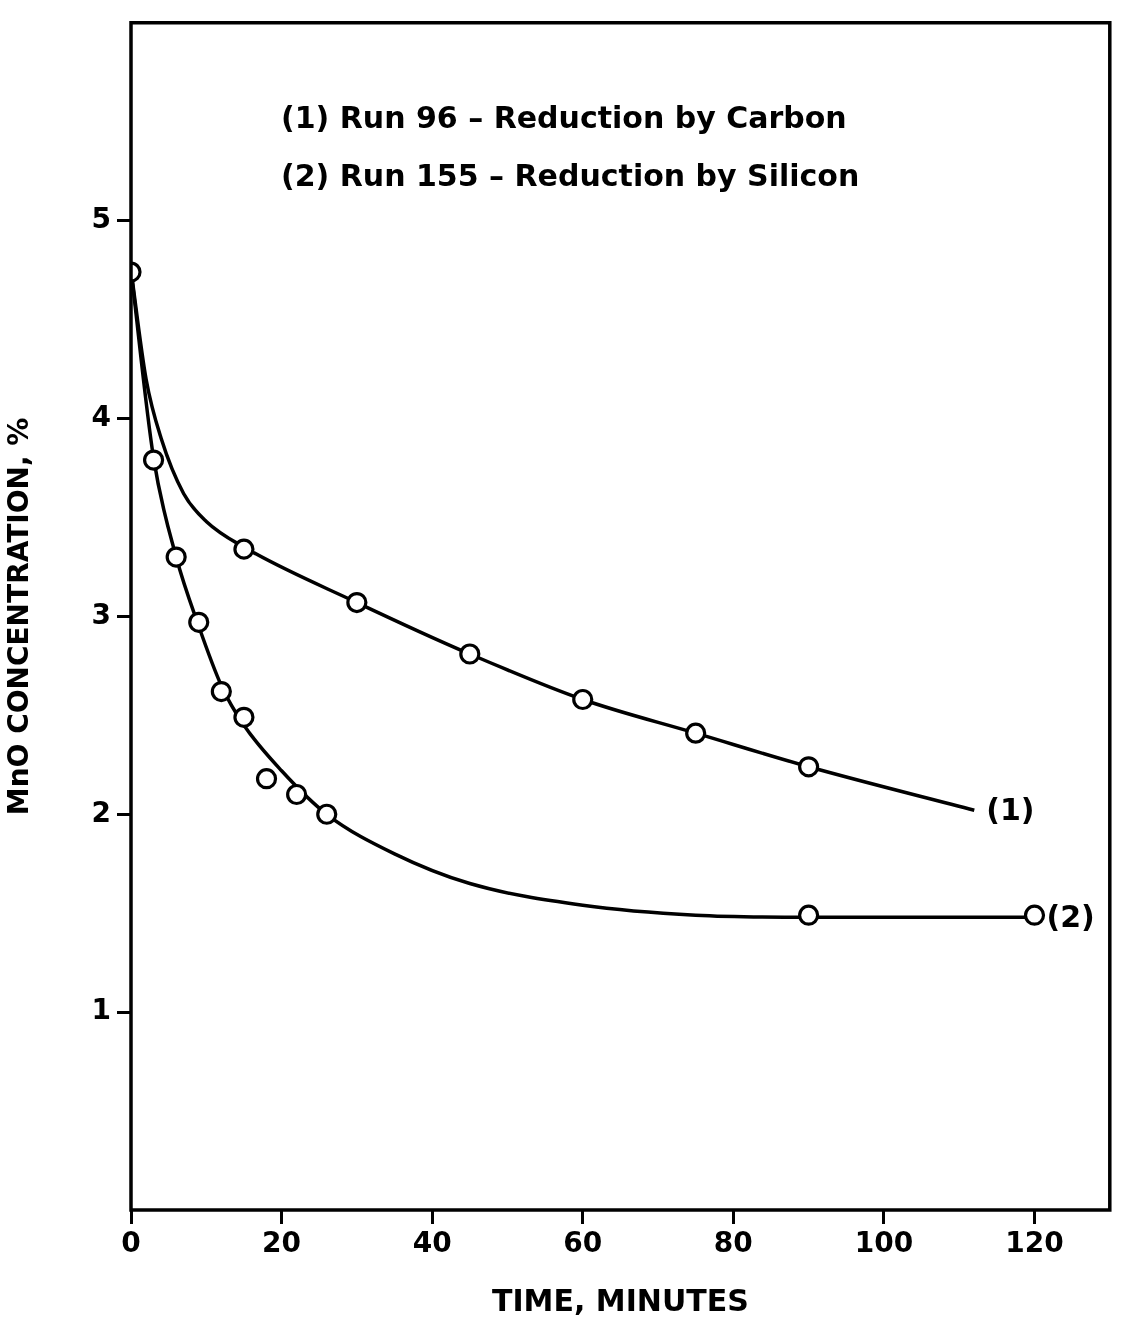  What do you see at coordinates (564, 117) in the screenshot?
I see `annotation: (1) Run 96 – Reduction by Carbon` at bounding box center [564, 117].